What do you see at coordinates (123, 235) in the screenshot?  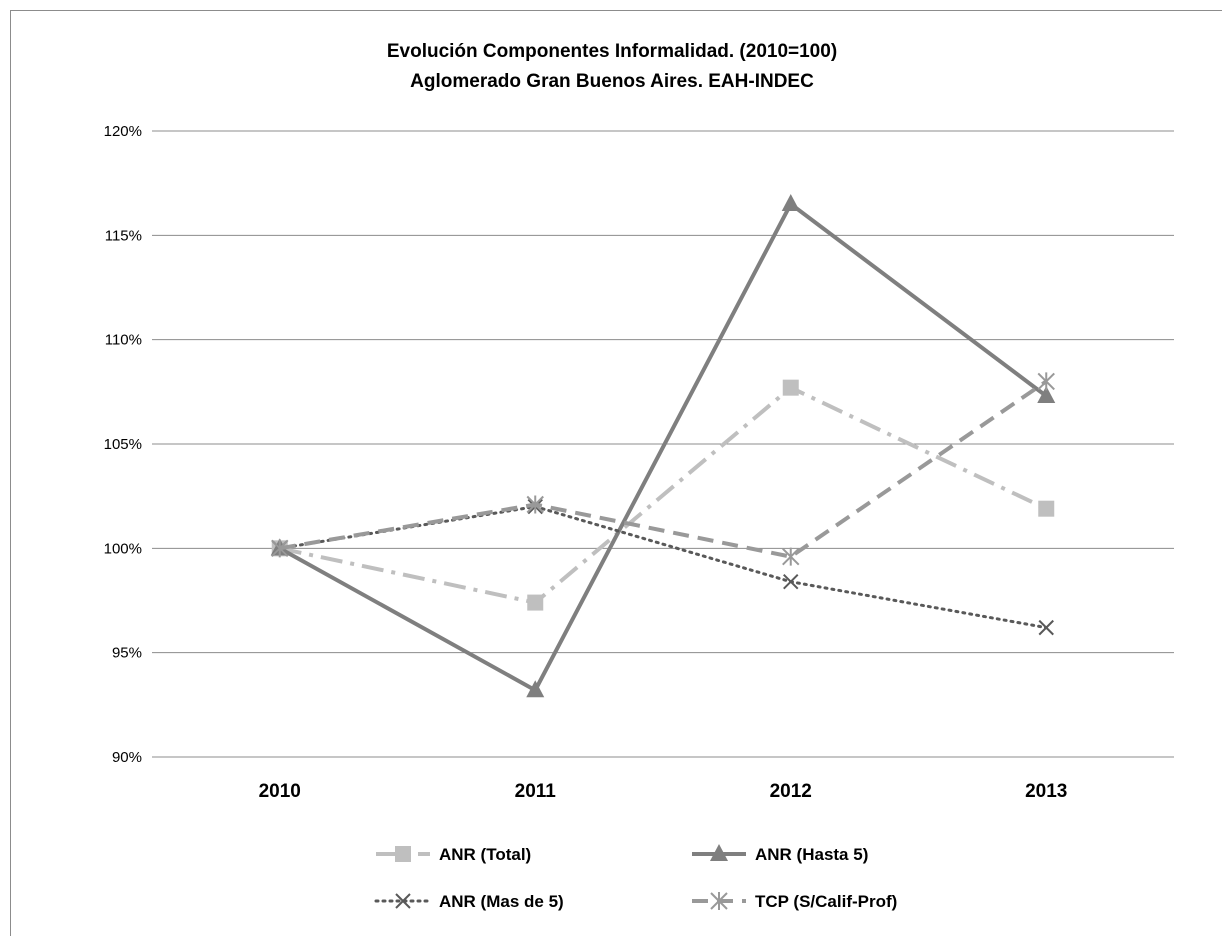 I see `y-tick-label: 115%` at bounding box center [123, 235].